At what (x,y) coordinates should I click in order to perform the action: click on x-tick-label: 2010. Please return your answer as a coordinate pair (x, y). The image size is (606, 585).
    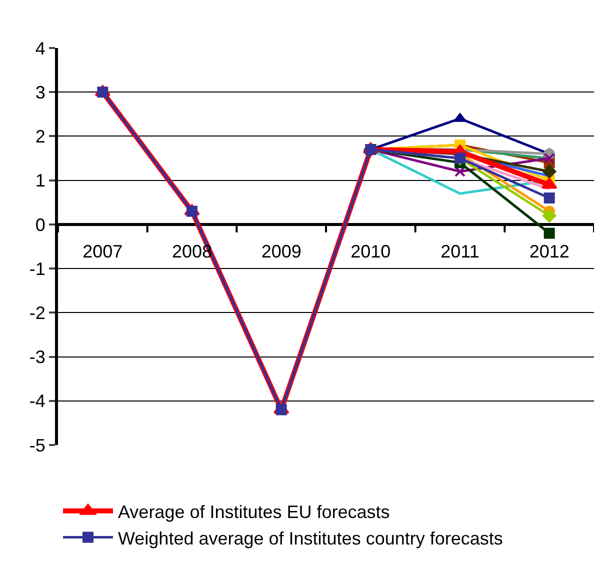
    Looking at the image, I should click on (370, 251).